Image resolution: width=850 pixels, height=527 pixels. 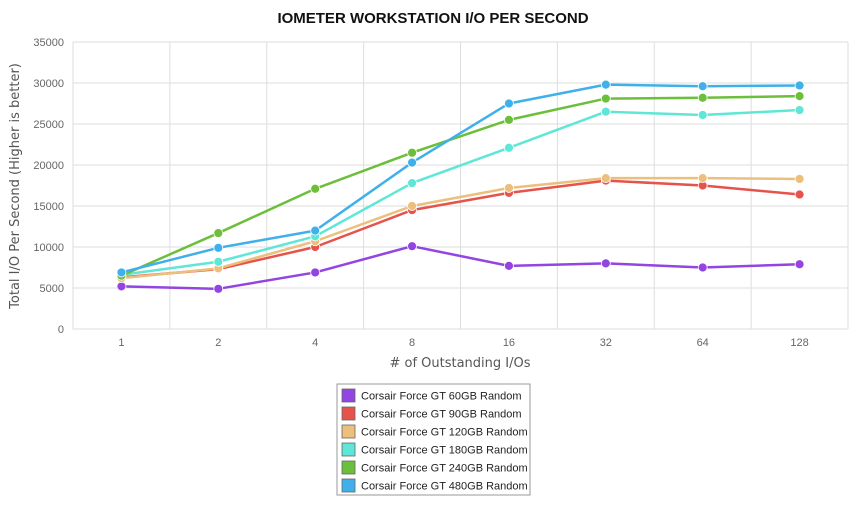 I want to click on legend-label: Corsair Force GT 60GB Random, so click(x=441, y=397).